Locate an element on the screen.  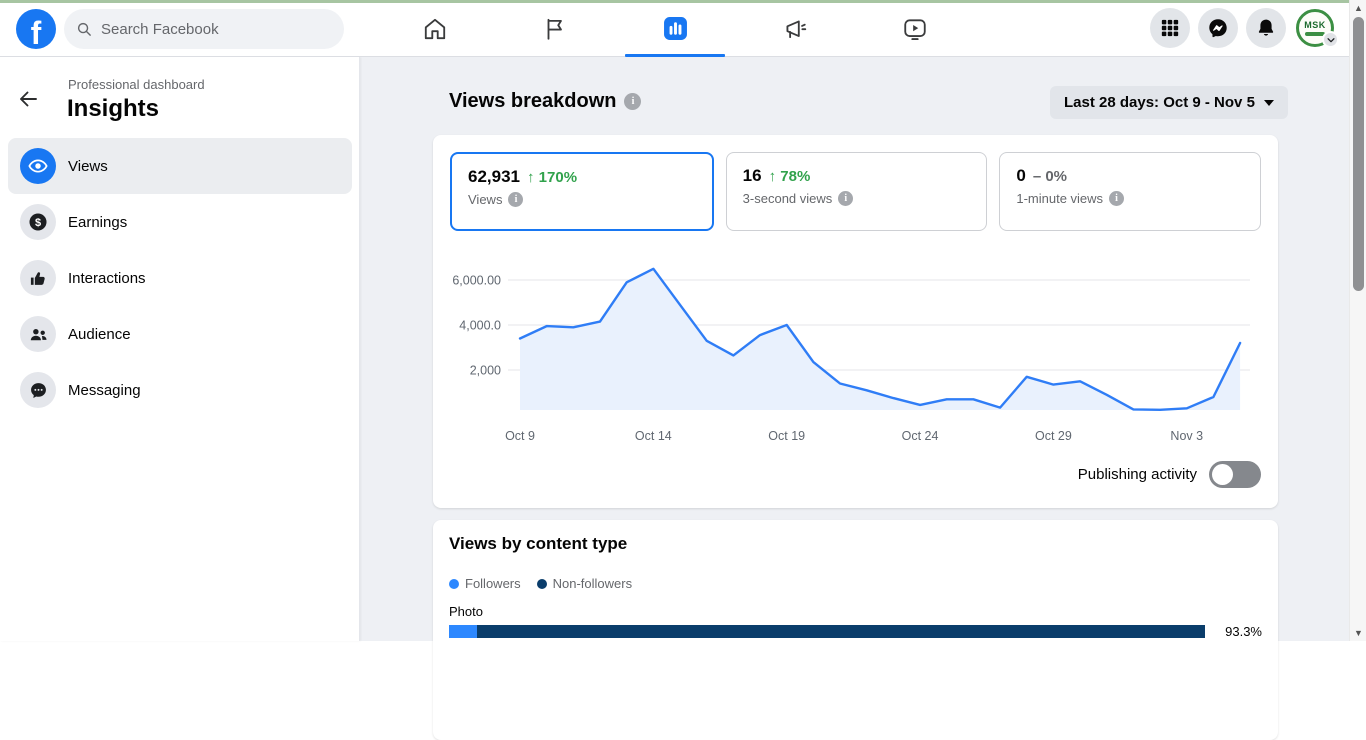
stat-label: Views is located at coordinates (485, 199).